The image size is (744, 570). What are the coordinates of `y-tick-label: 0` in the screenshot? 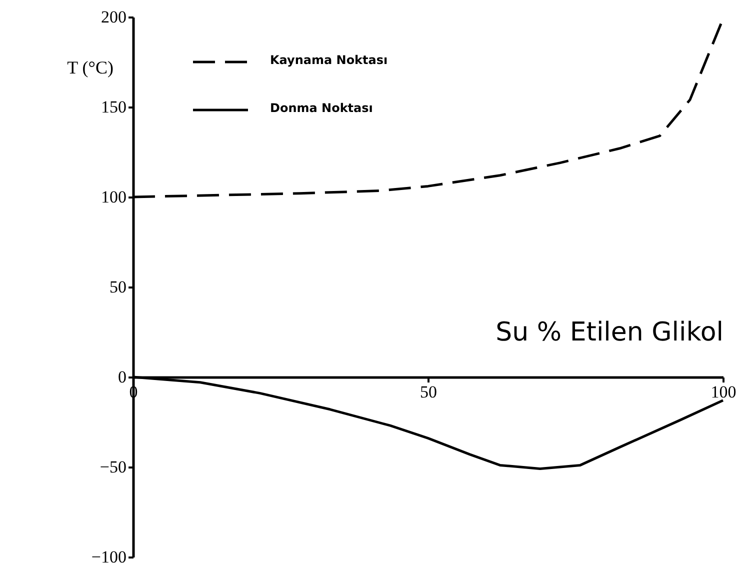 It's located at (122, 377).